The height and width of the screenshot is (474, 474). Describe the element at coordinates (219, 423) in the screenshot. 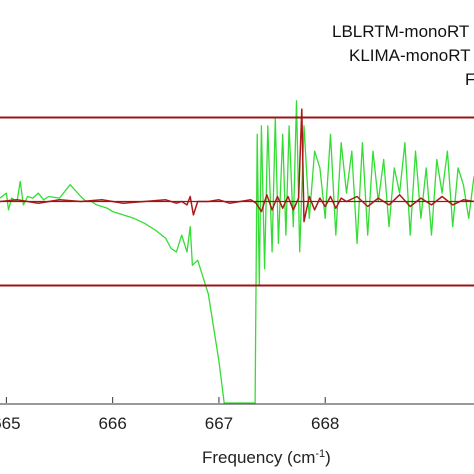

I see `x-tick-label: 667` at that location.